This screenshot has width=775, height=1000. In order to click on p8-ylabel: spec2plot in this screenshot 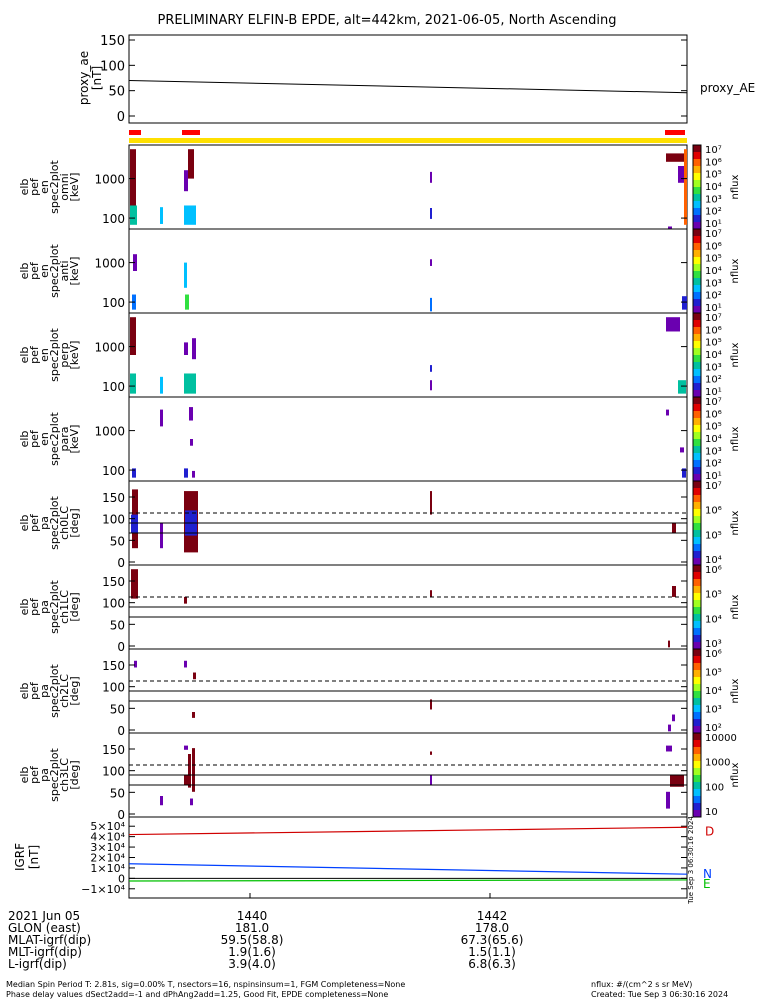, I will do `click(54, 775)`.